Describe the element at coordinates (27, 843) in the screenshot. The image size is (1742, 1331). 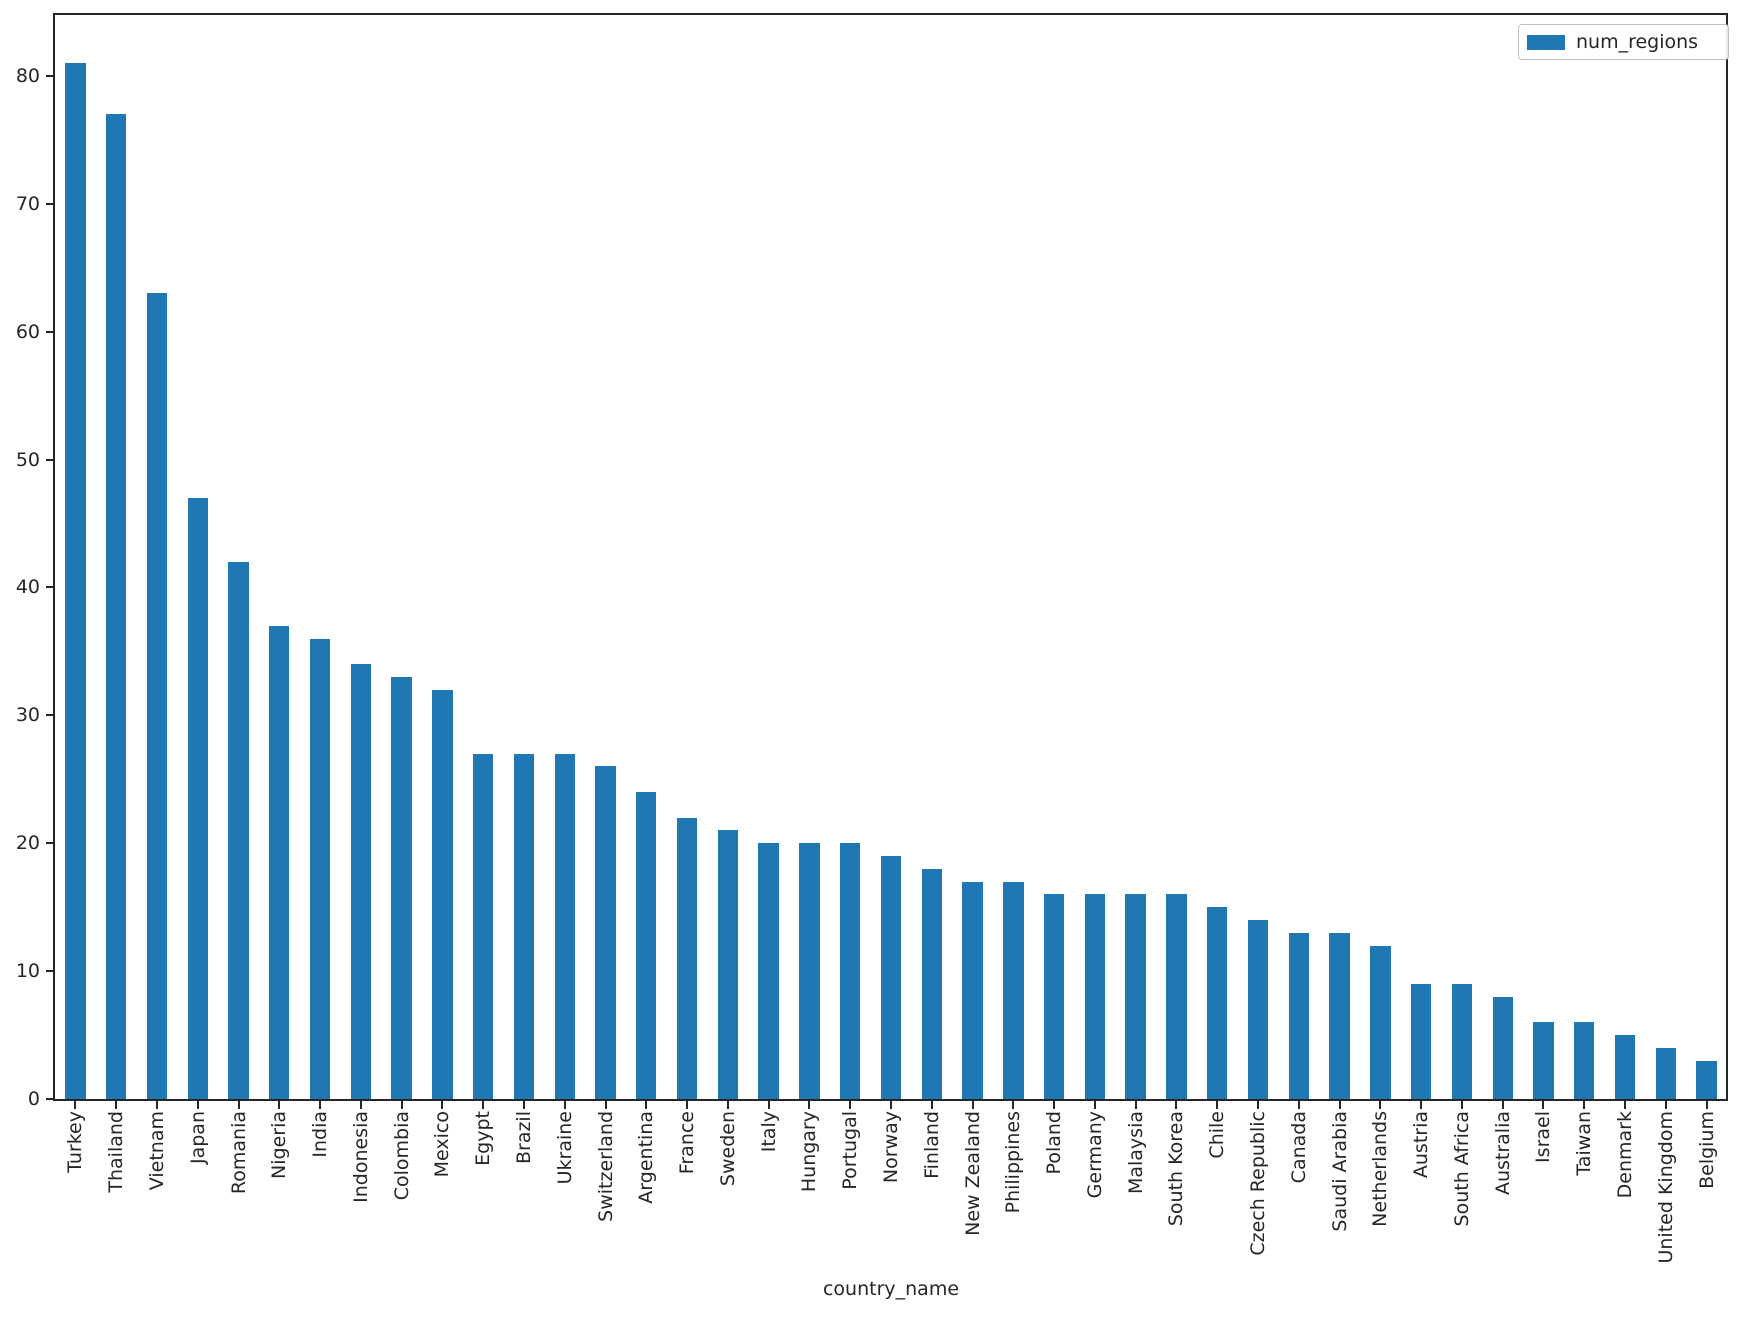
I see `y-tick-label-20: 20` at that location.